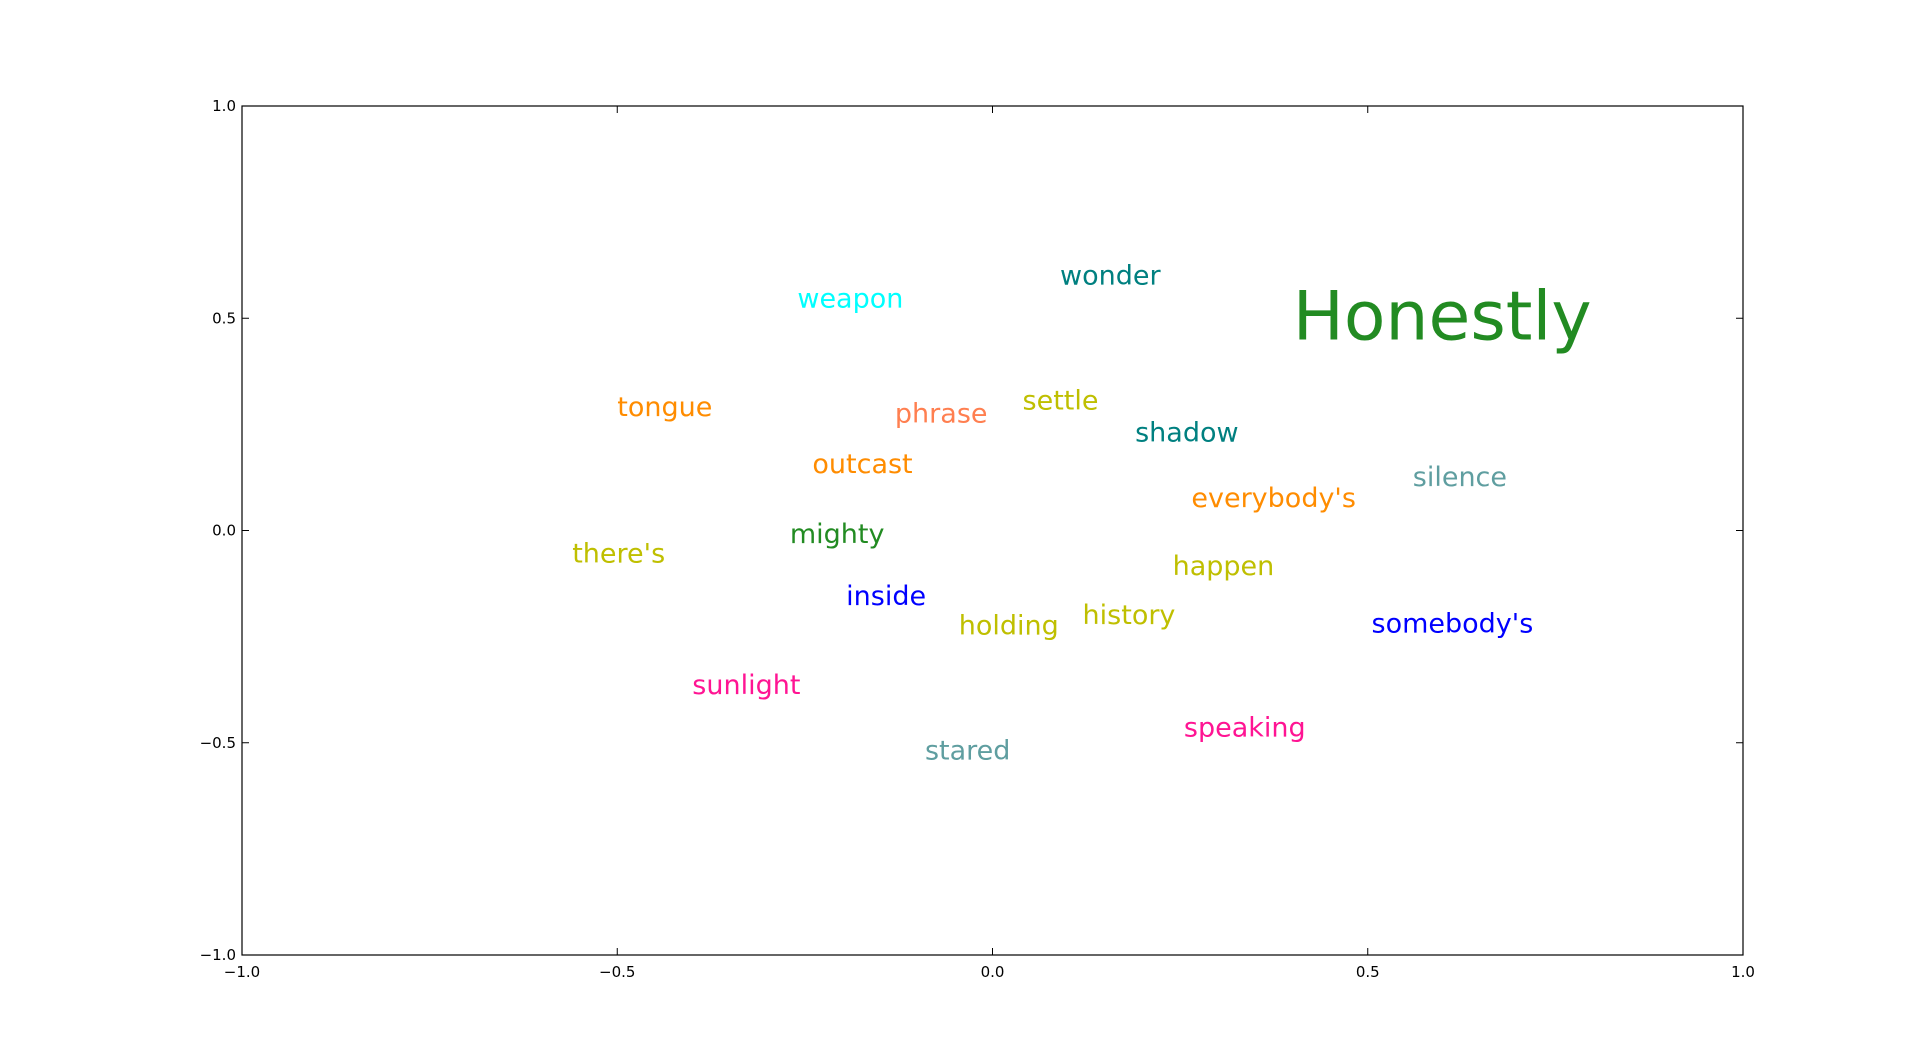 Image resolution: width=1918 pixels, height=1052 pixels. What do you see at coordinates (218, 743) in the screenshot?
I see `y-tick-label: −0.5` at bounding box center [218, 743].